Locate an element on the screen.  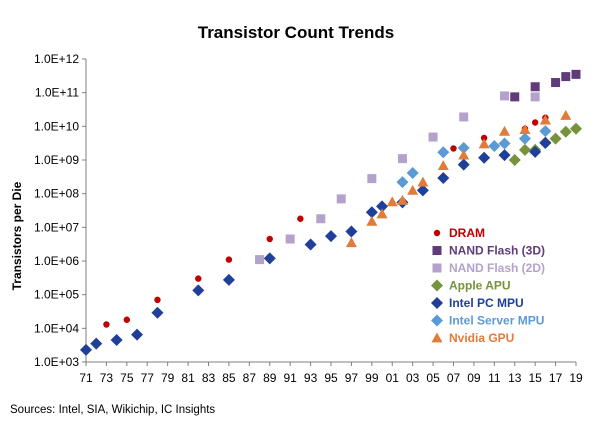
y-tick-label: 1.0E+11 is located at coordinates (57, 93).